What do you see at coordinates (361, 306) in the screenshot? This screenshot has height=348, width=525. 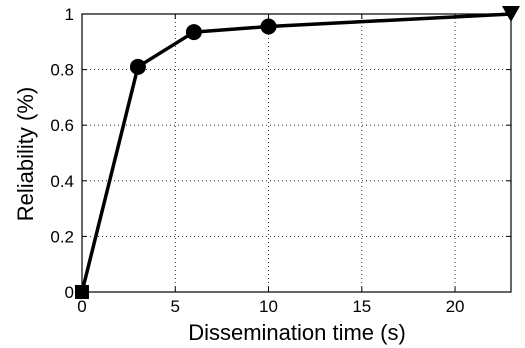 I see `x-tick-label: 15` at bounding box center [361, 306].